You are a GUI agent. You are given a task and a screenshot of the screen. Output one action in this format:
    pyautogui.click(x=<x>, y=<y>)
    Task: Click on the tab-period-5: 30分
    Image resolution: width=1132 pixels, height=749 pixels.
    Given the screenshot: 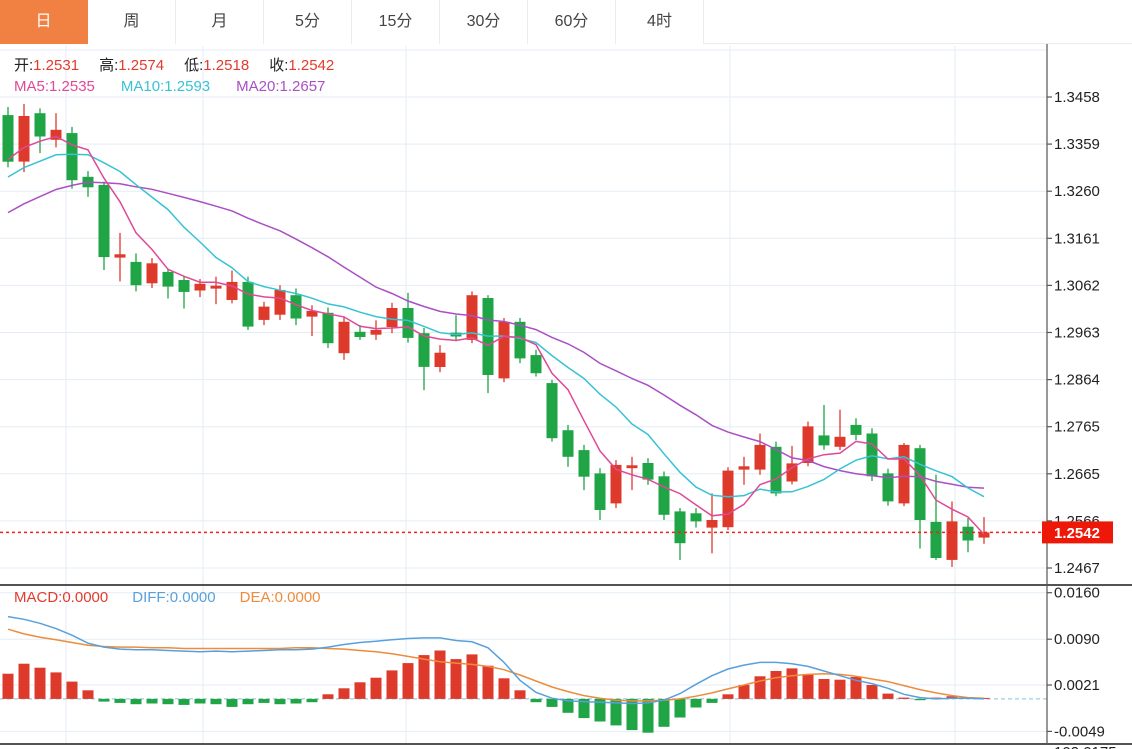 What is the action you would take?
    pyautogui.click(x=484, y=22)
    